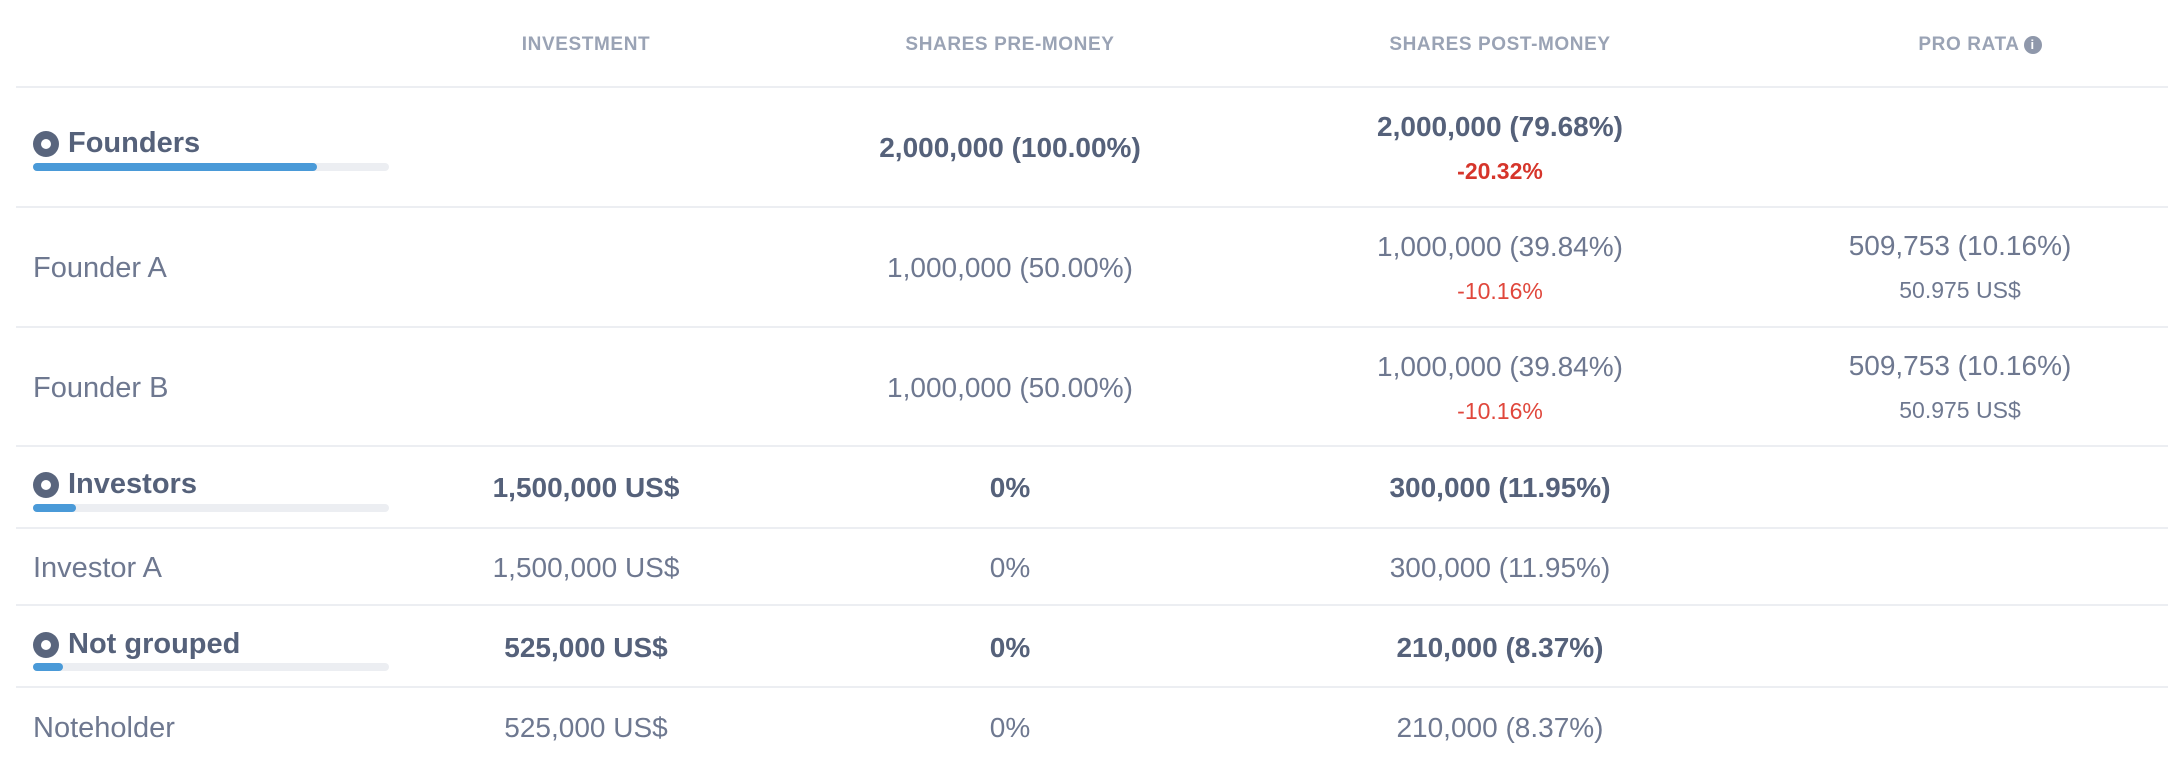 Image resolution: width=2172 pixels, height=770 pixels. What do you see at coordinates (1010, 44) in the screenshot?
I see `header-shares-pre-money: SHARES PRE-MONEY` at bounding box center [1010, 44].